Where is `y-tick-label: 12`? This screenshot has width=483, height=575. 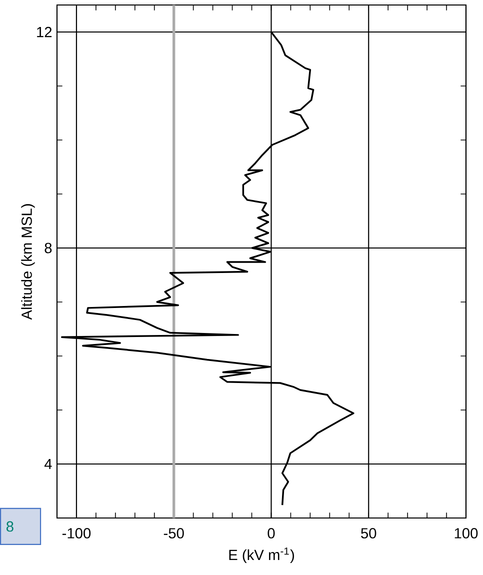 y-tick-label: 12 is located at coordinates (44, 32).